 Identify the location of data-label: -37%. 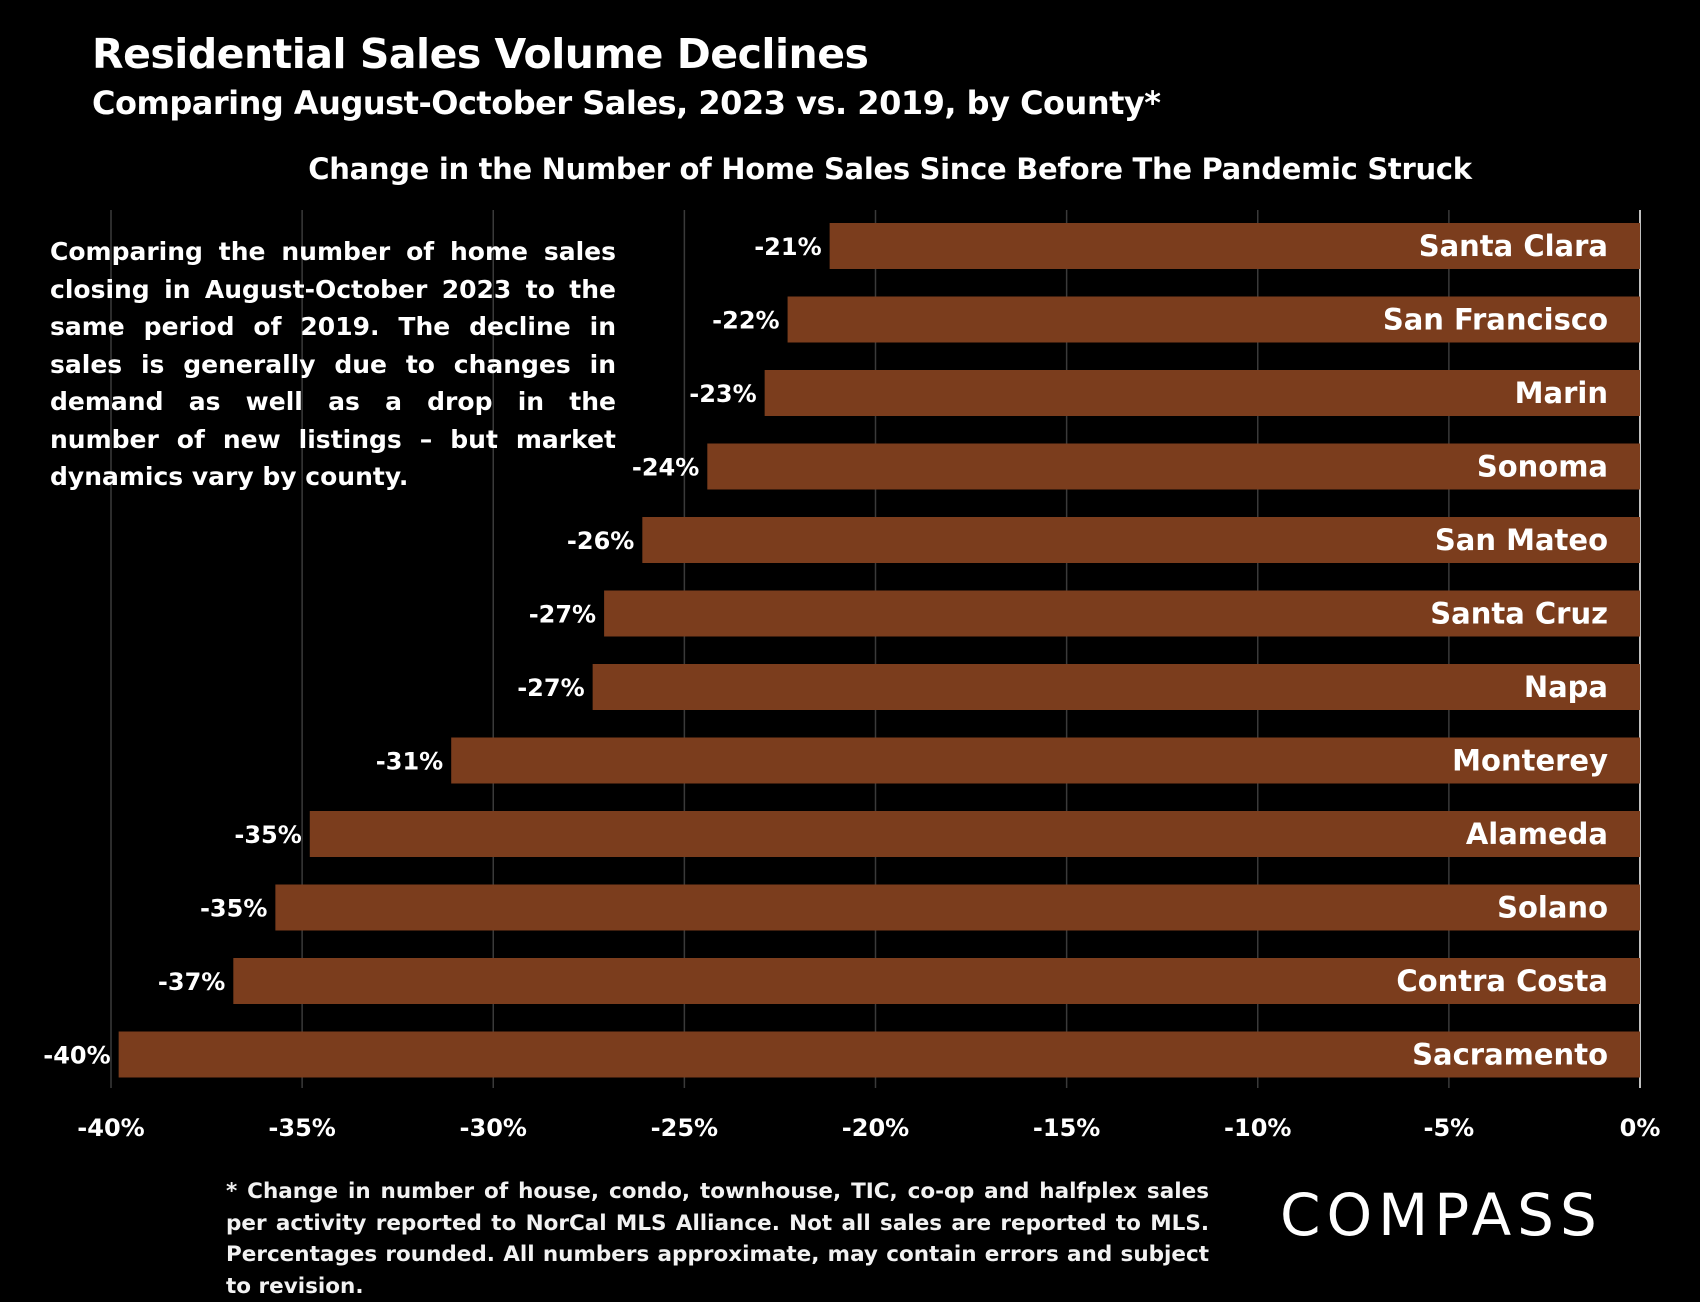
(191, 982).